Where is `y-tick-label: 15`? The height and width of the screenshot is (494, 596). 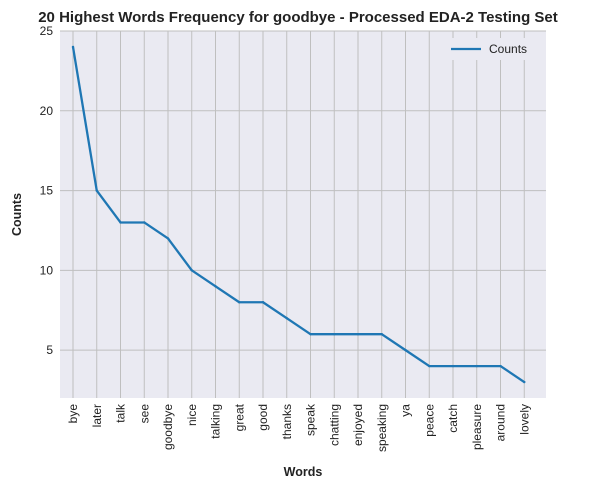
y-tick-label: 15 is located at coordinates (47, 191).